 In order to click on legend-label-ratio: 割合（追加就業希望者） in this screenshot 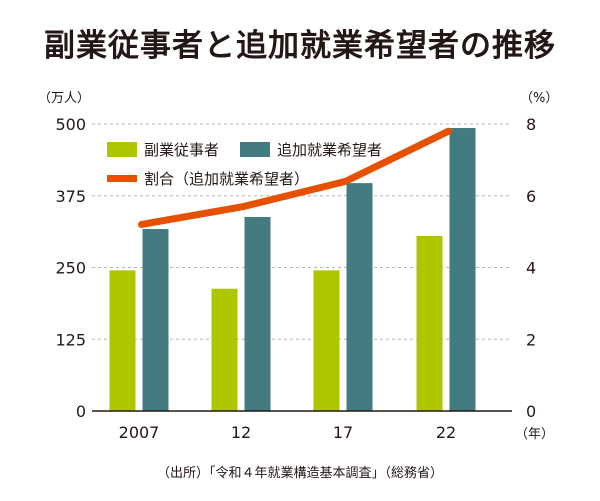, I will do `click(226, 179)`.